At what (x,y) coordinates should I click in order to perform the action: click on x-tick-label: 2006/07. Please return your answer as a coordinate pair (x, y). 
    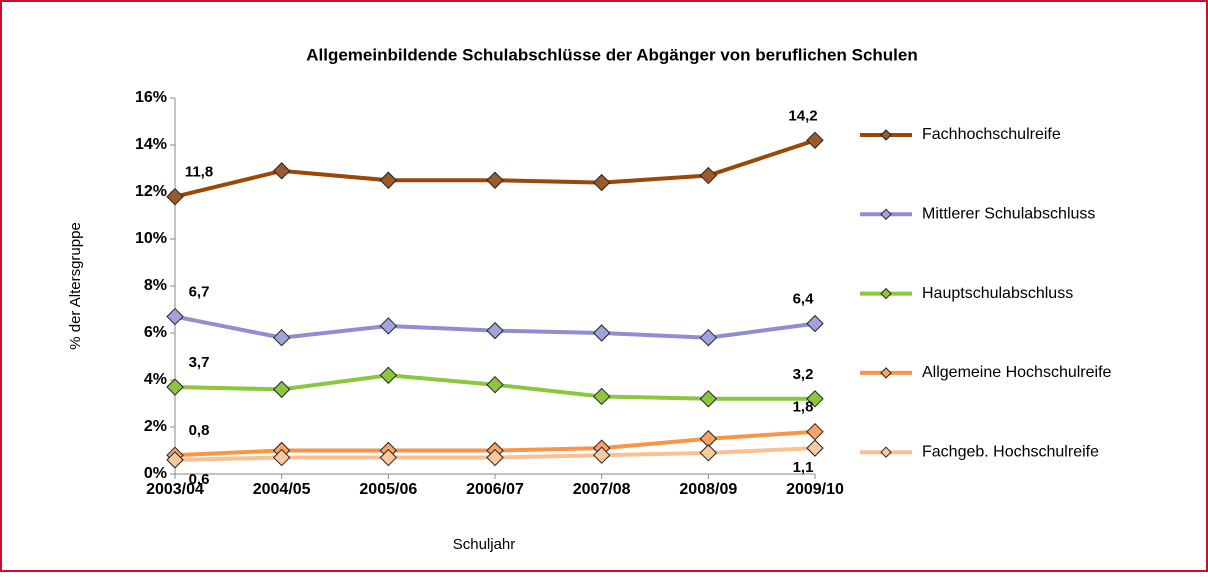
    Looking at the image, I should click on (495, 489).